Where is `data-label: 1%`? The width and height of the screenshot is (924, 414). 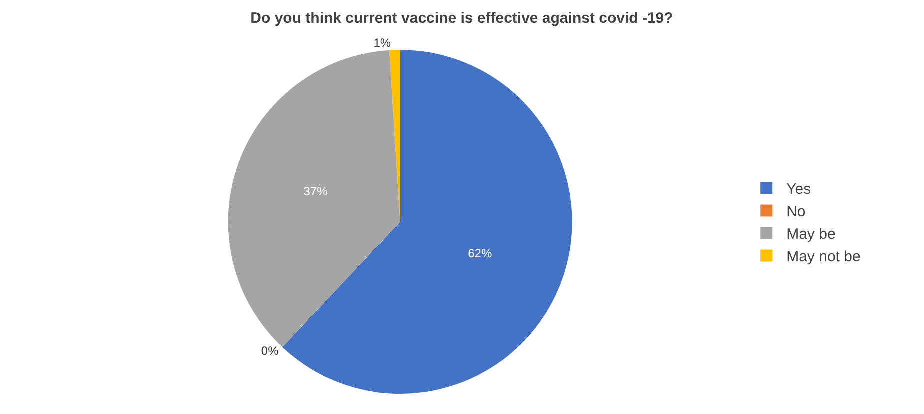
data-label: 1% is located at coordinates (383, 43).